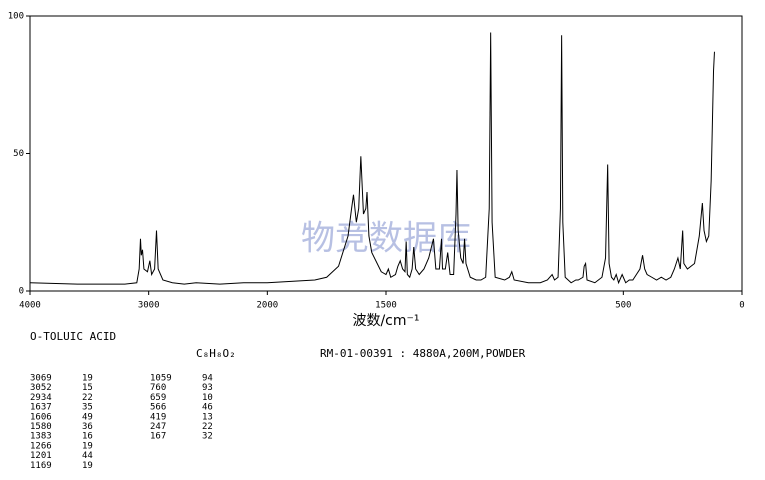 The image size is (765, 480). Describe the element at coordinates (41, 408) in the screenshot. I see `peak-wavenumber: 1637` at that location.